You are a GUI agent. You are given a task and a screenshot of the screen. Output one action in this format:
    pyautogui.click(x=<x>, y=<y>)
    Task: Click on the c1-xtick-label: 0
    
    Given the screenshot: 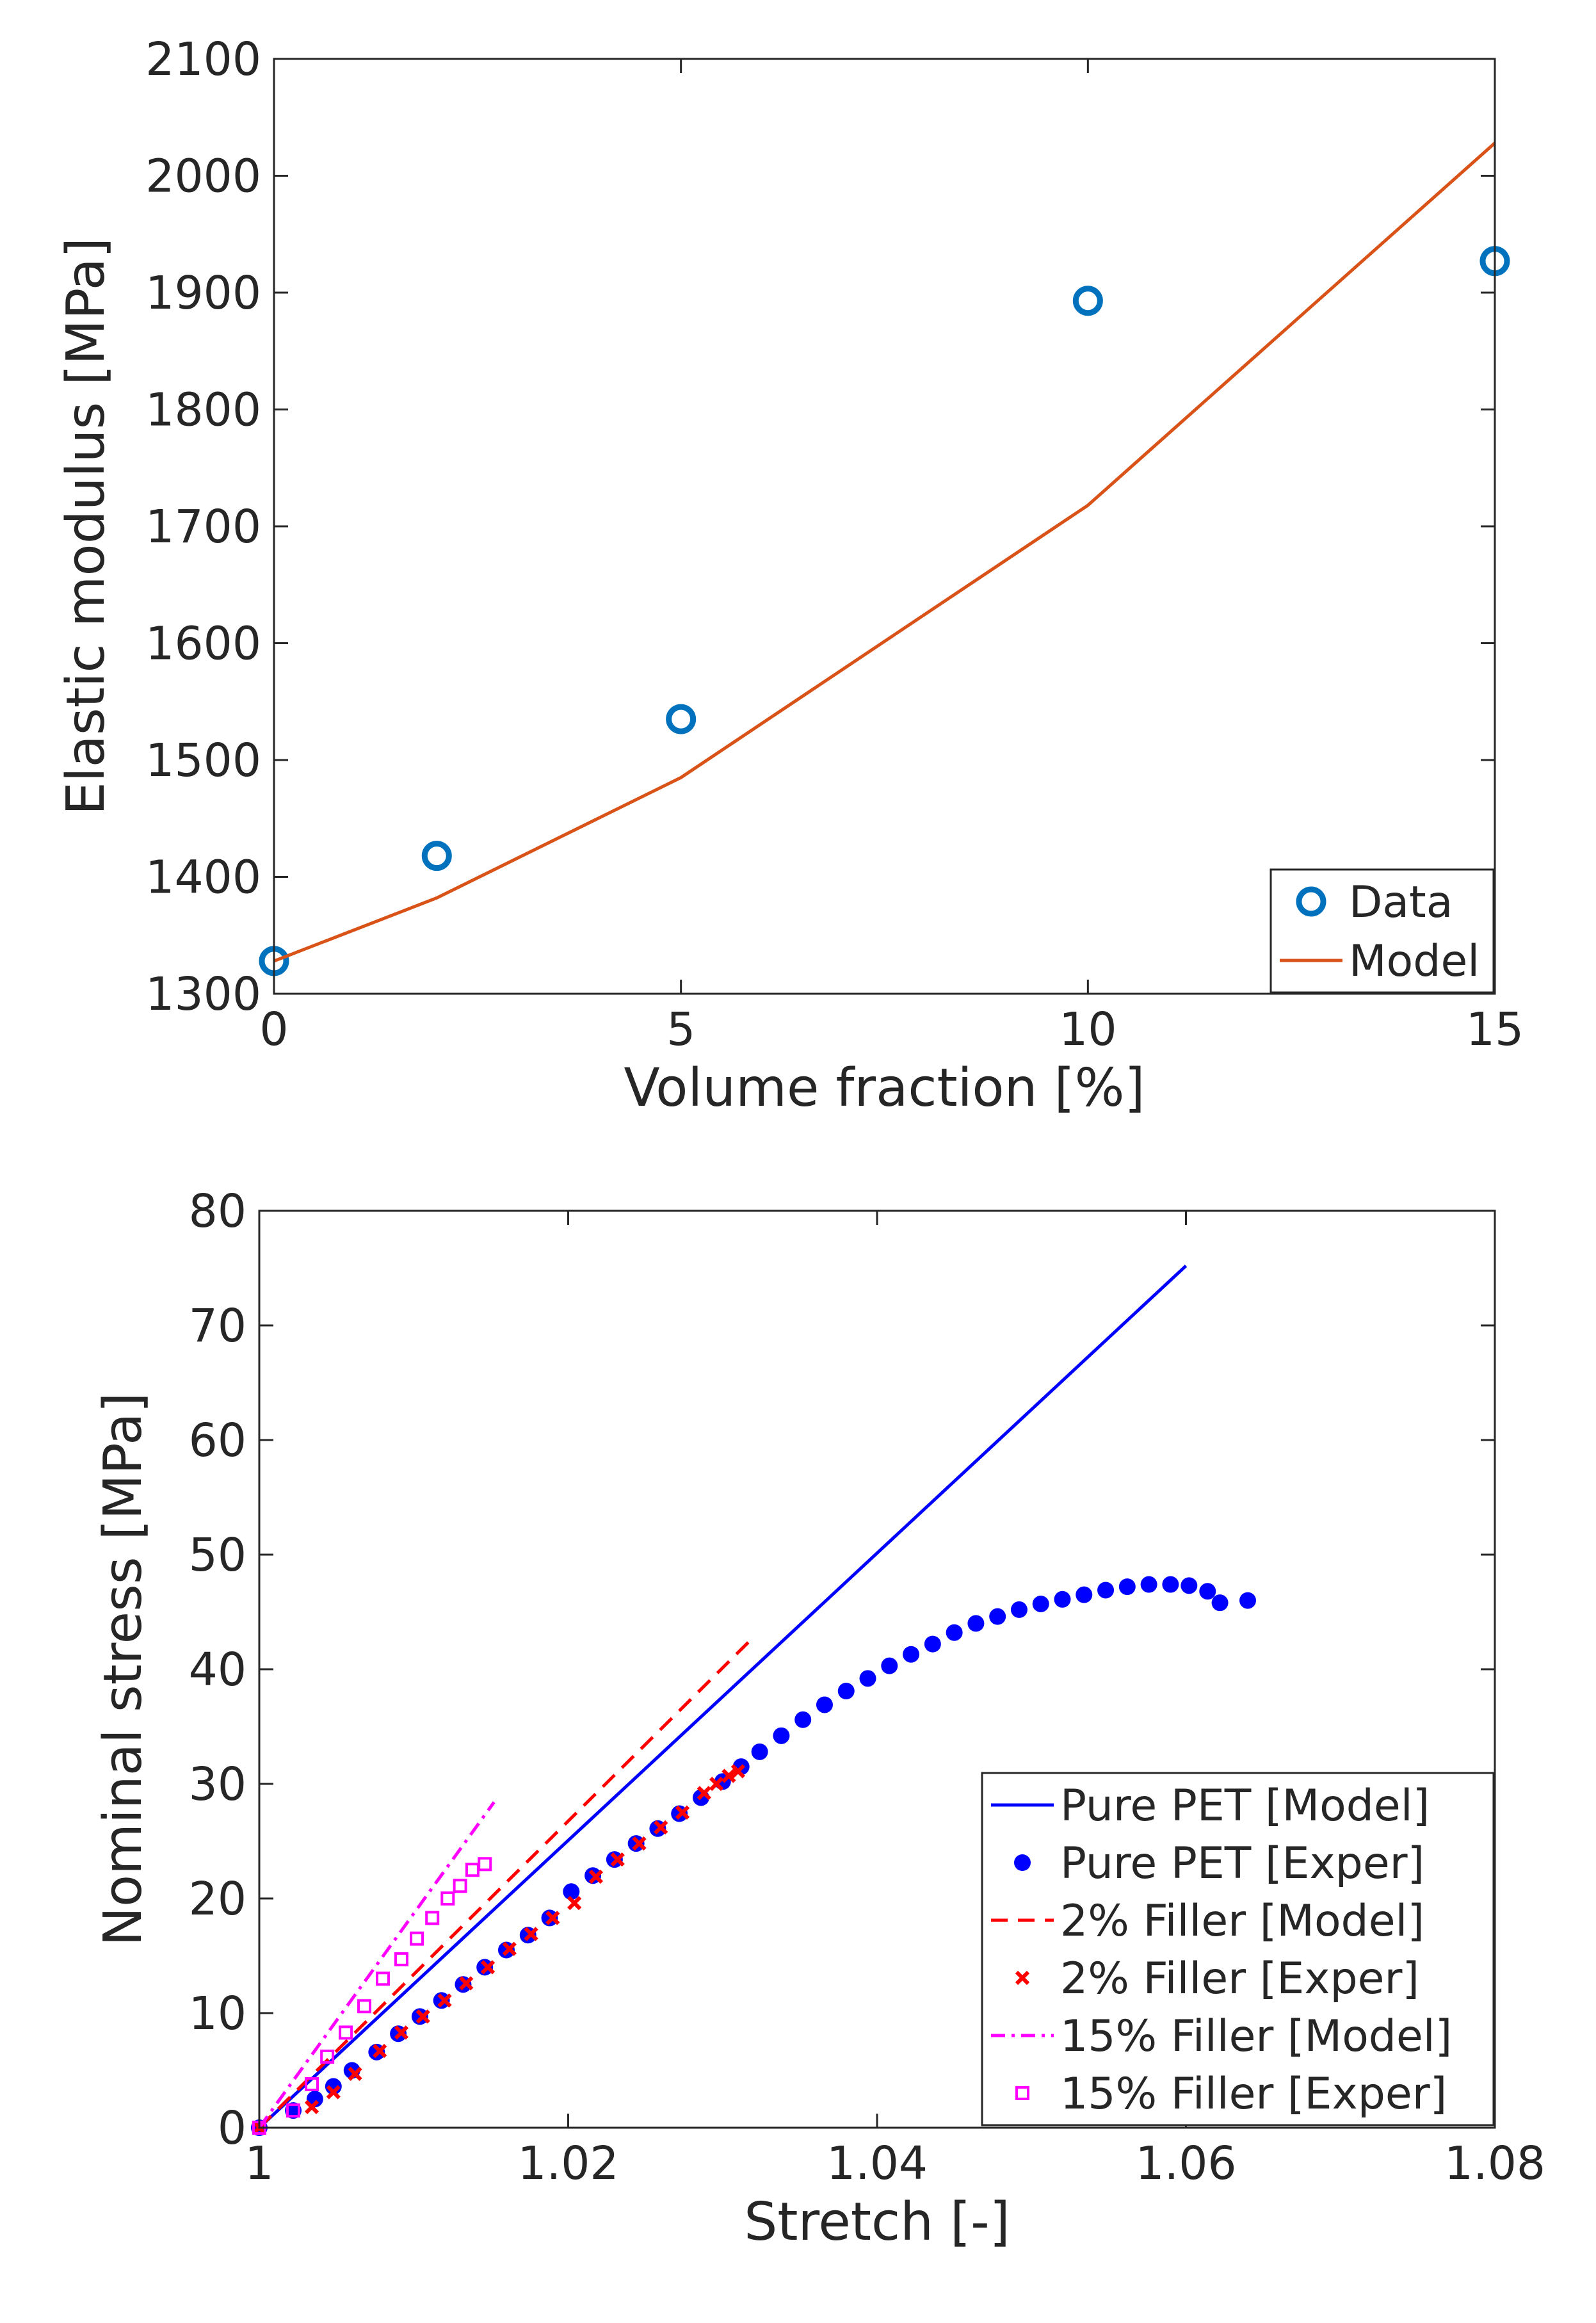 What is the action you would take?
    pyautogui.click(x=273, y=1029)
    